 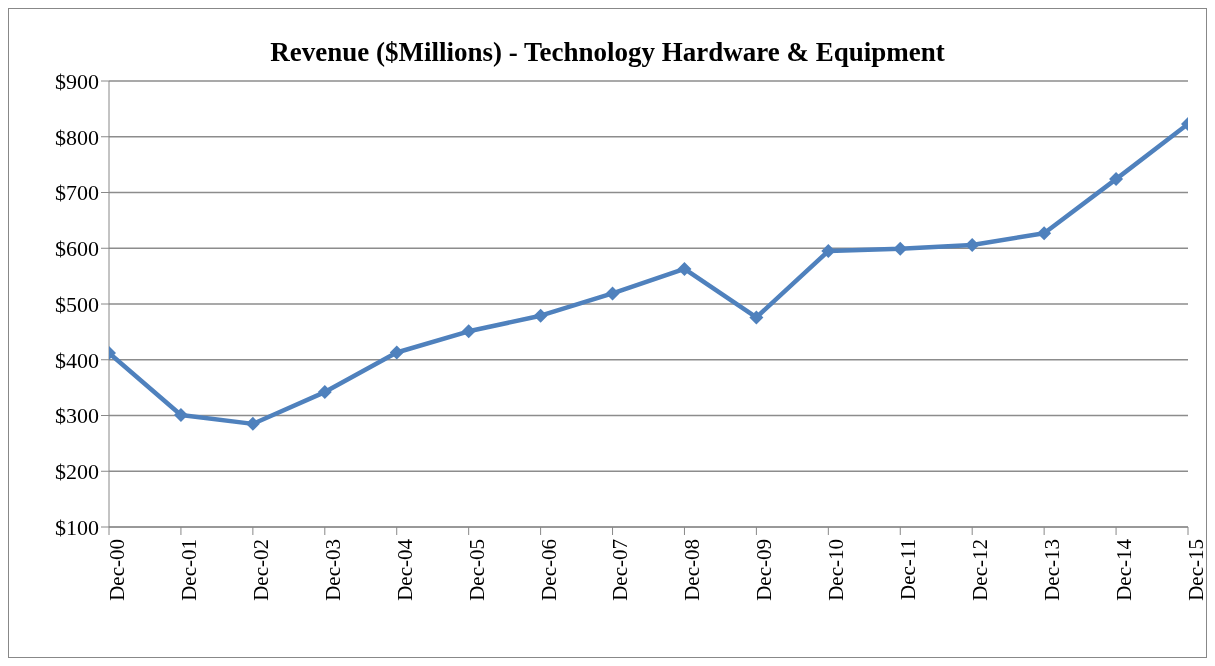 What do you see at coordinates (332, 570) in the screenshot?
I see `x-tick-label: Dec-03` at bounding box center [332, 570].